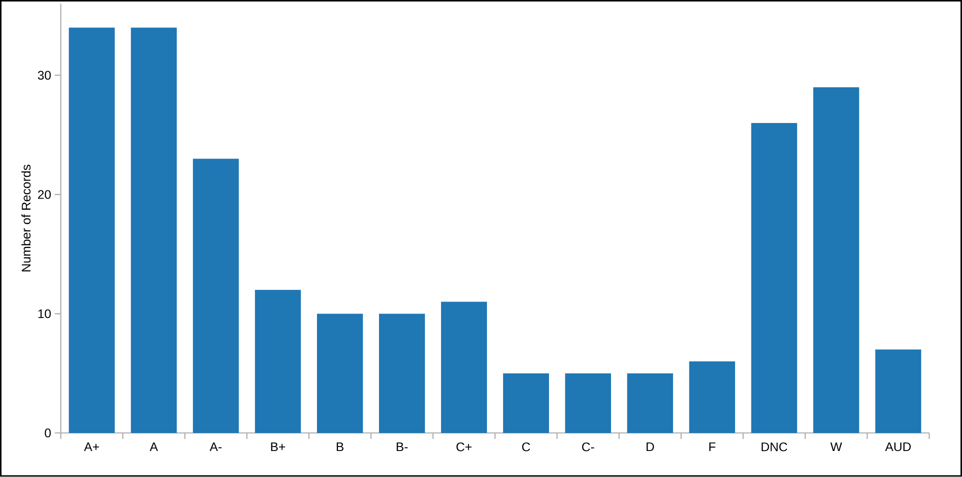 This screenshot has height=477, width=962. Describe the element at coordinates (464, 447) in the screenshot. I see `x-tick-label: C+` at that location.